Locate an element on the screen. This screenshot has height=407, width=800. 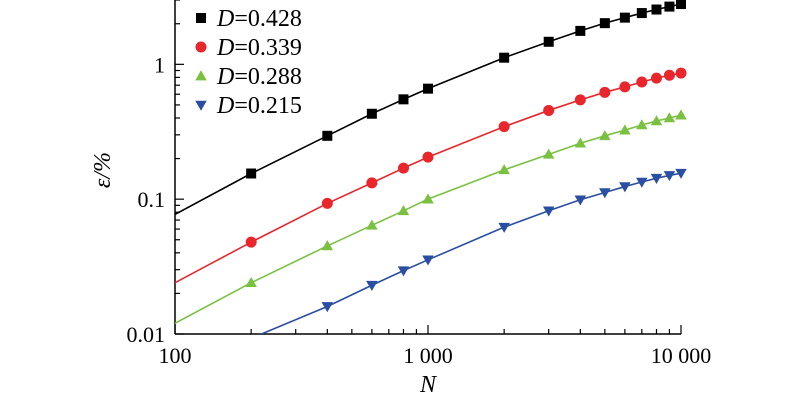
y-axis-label: ε/% is located at coordinates (103, 170).